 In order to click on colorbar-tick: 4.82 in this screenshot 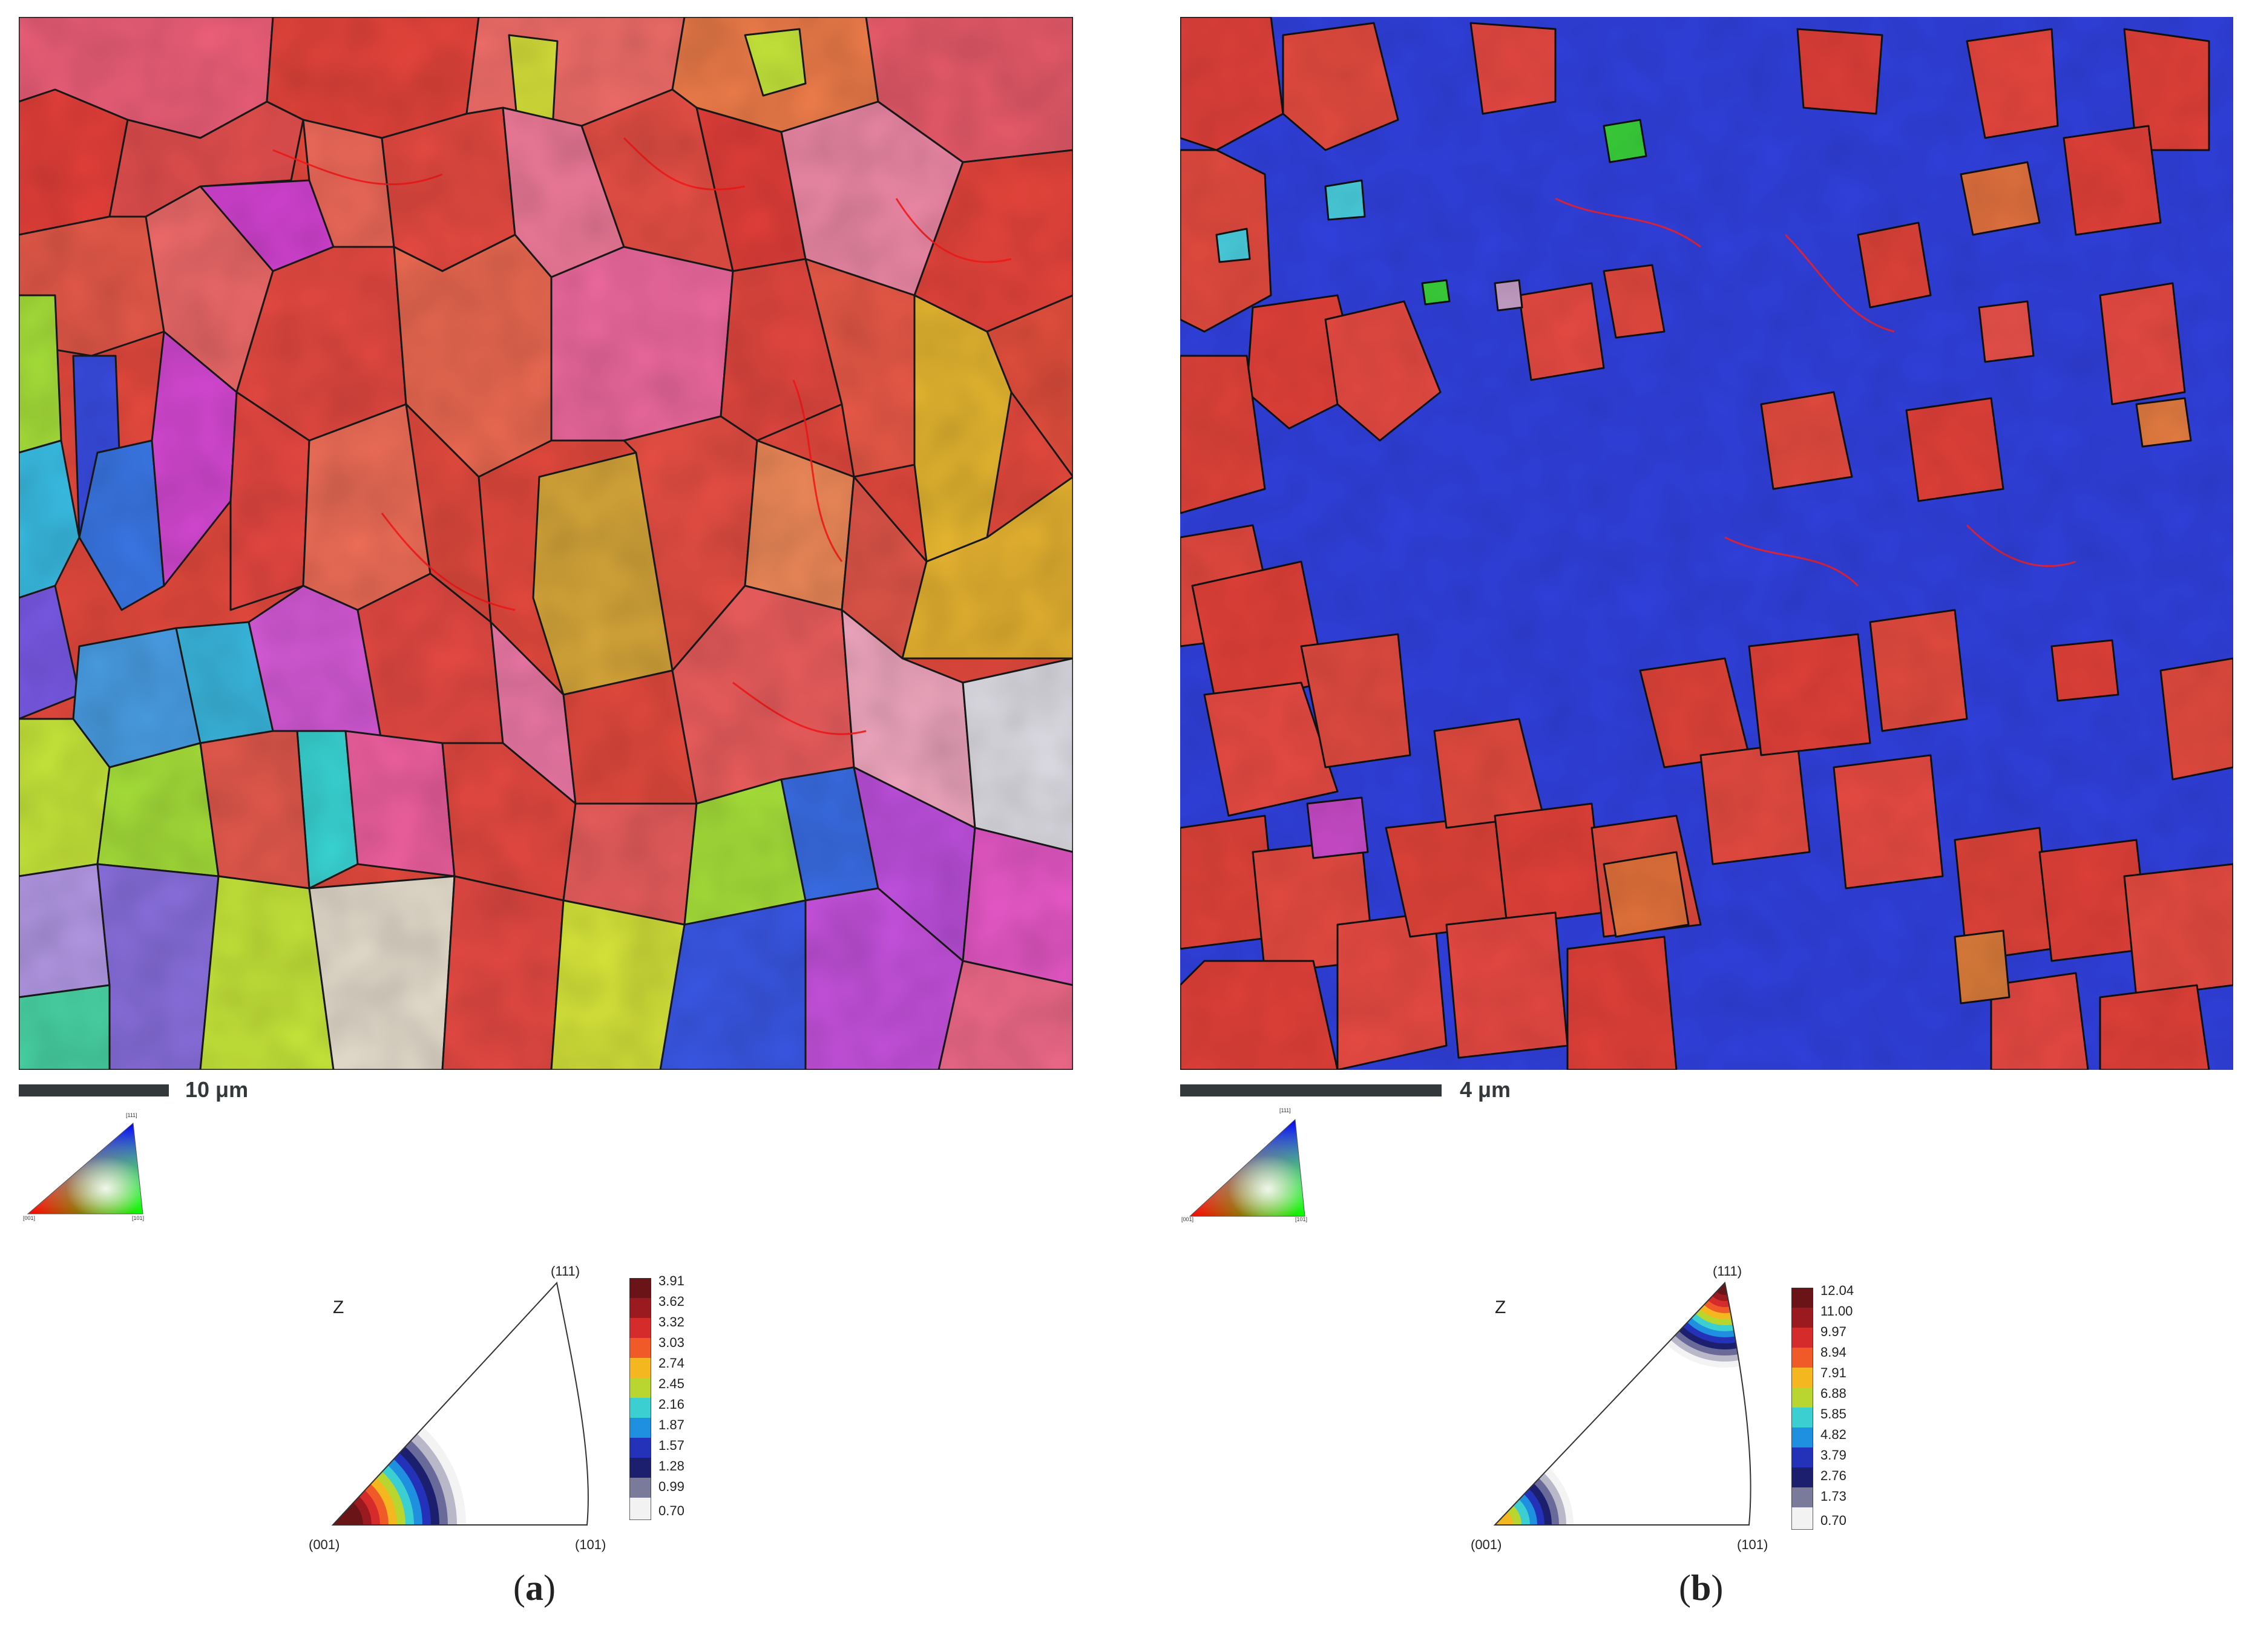, I will do `click(1833, 1434)`.